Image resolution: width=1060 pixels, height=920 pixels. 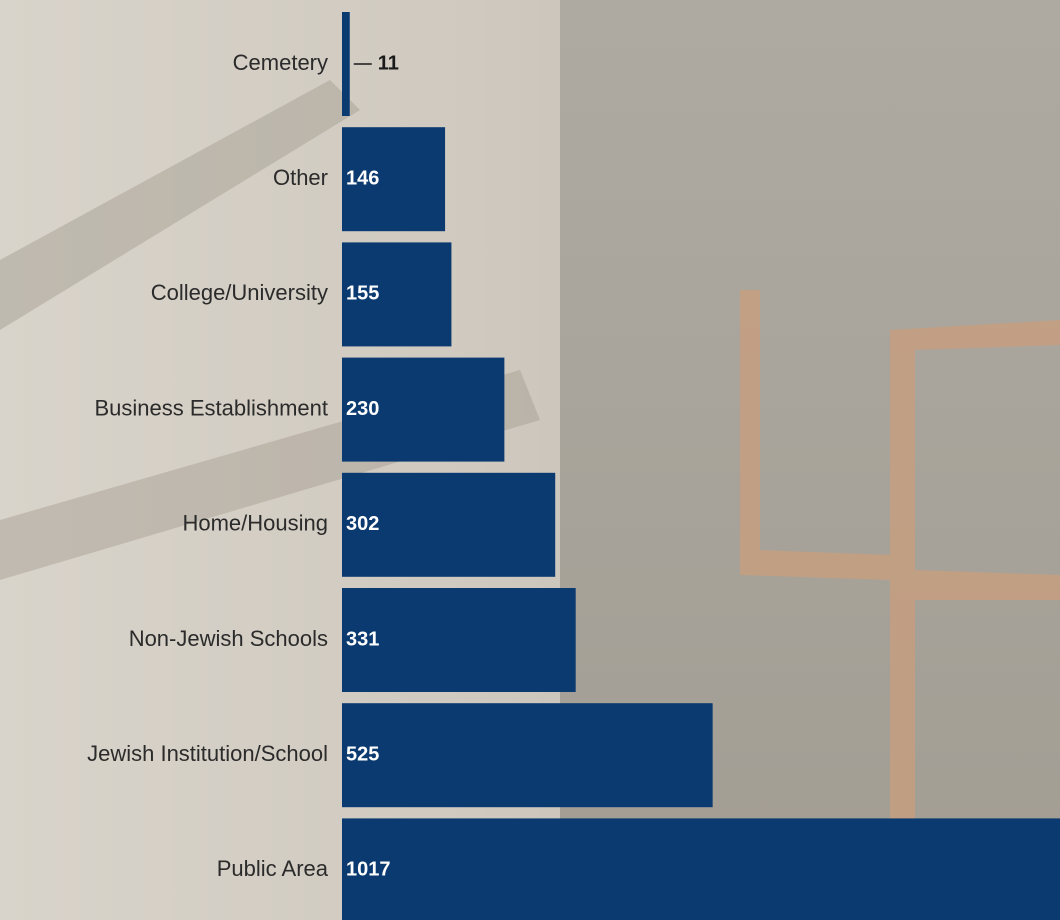 I want to click on value-label: 331, so click(x=362, y=639).